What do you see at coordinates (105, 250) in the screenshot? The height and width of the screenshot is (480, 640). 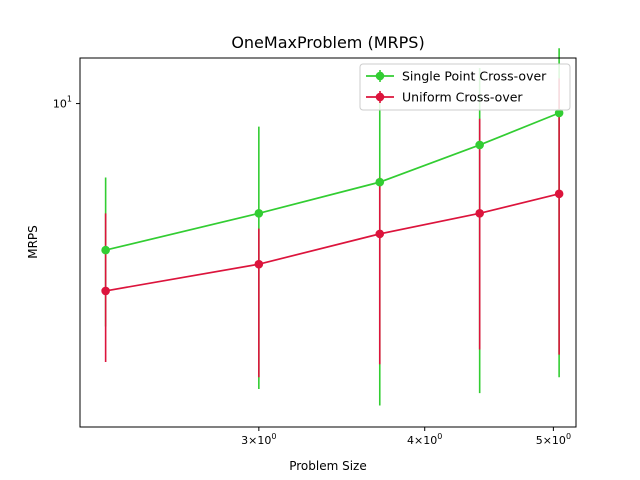 I see `point-s0-p0` at bounding box center [105, 250].